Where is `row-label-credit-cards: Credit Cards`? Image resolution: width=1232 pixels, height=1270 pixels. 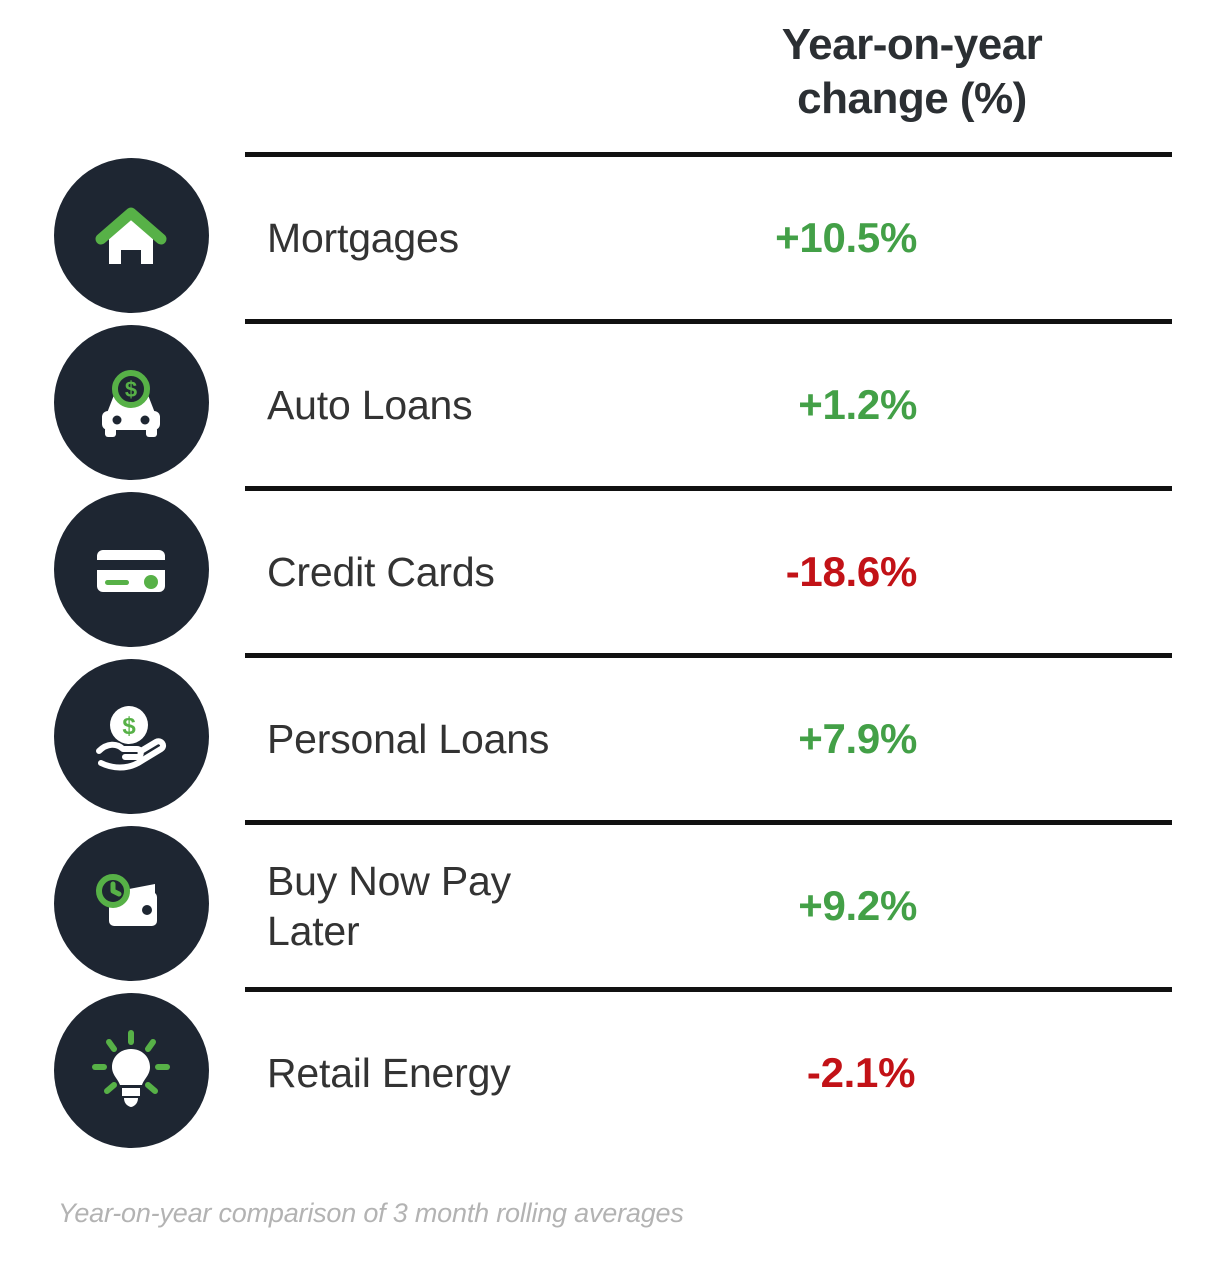 row-label-credit-cards: Credit Cards is located at coordinates (381, 571).